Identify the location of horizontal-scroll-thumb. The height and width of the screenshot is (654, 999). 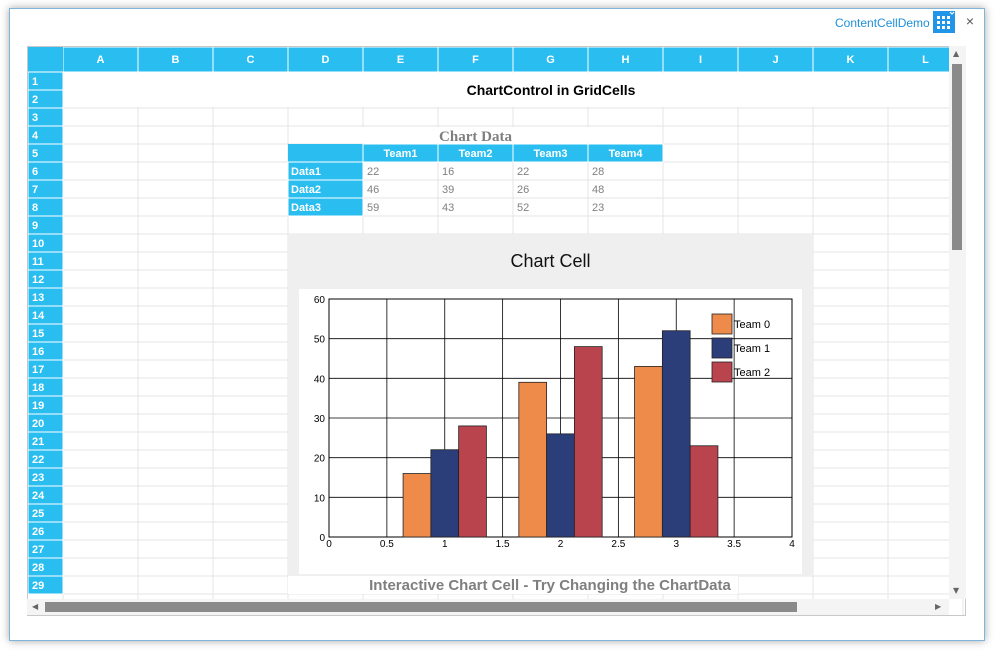
(421, 607).